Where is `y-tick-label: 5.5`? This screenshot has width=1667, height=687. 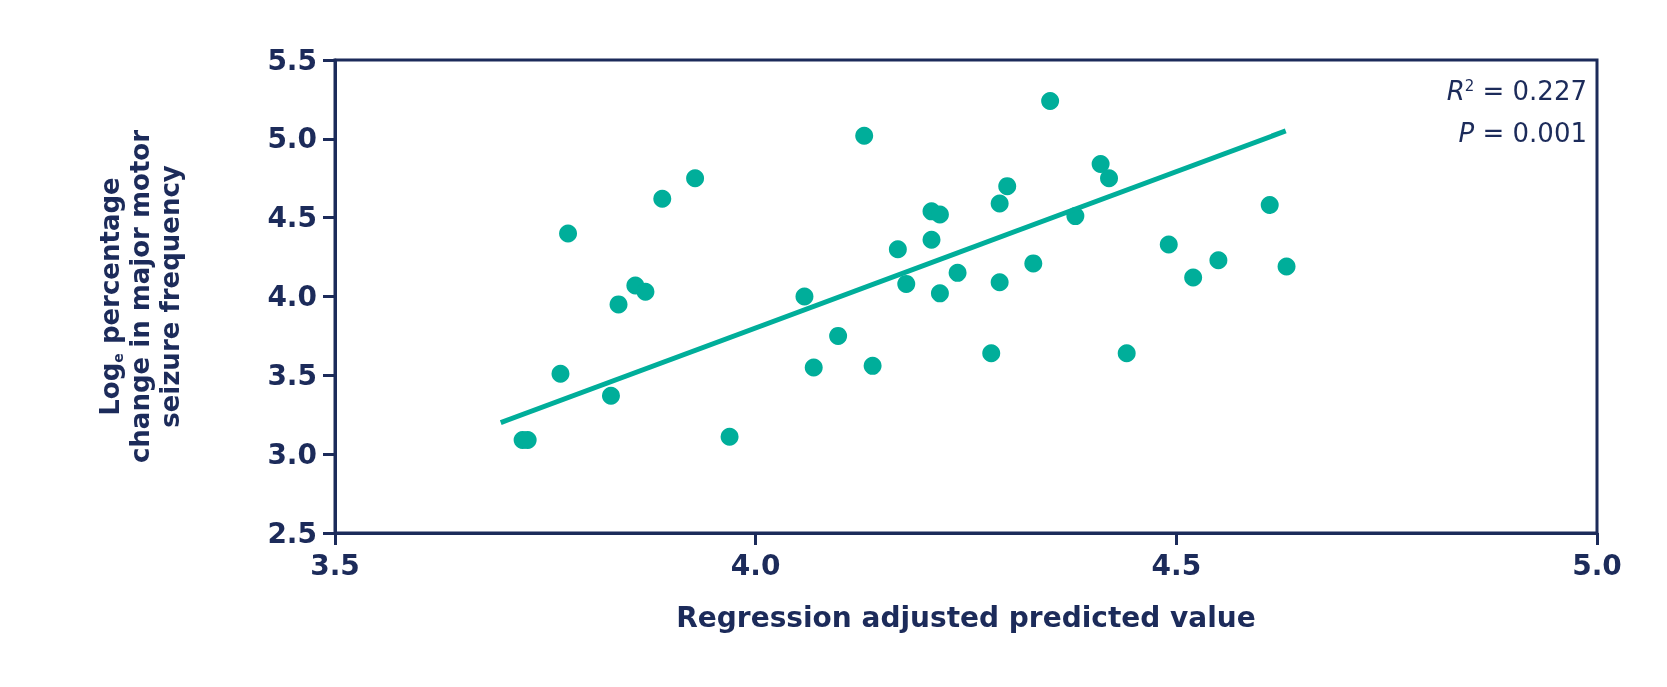
y-tick-label: 5.5 is located at coordinates (292, 60).